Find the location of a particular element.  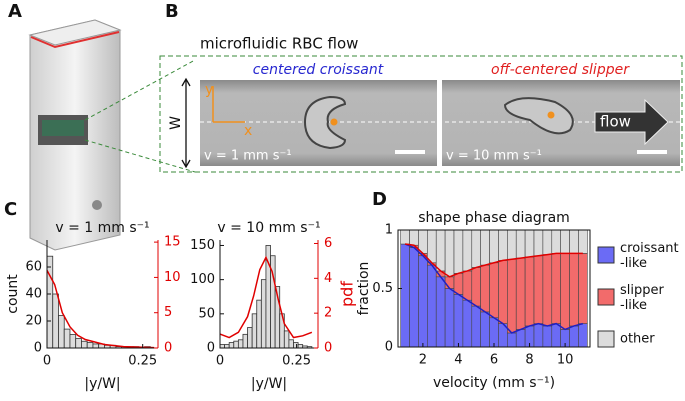

legend-label: croissant -like is located at coordinates (649, 256).